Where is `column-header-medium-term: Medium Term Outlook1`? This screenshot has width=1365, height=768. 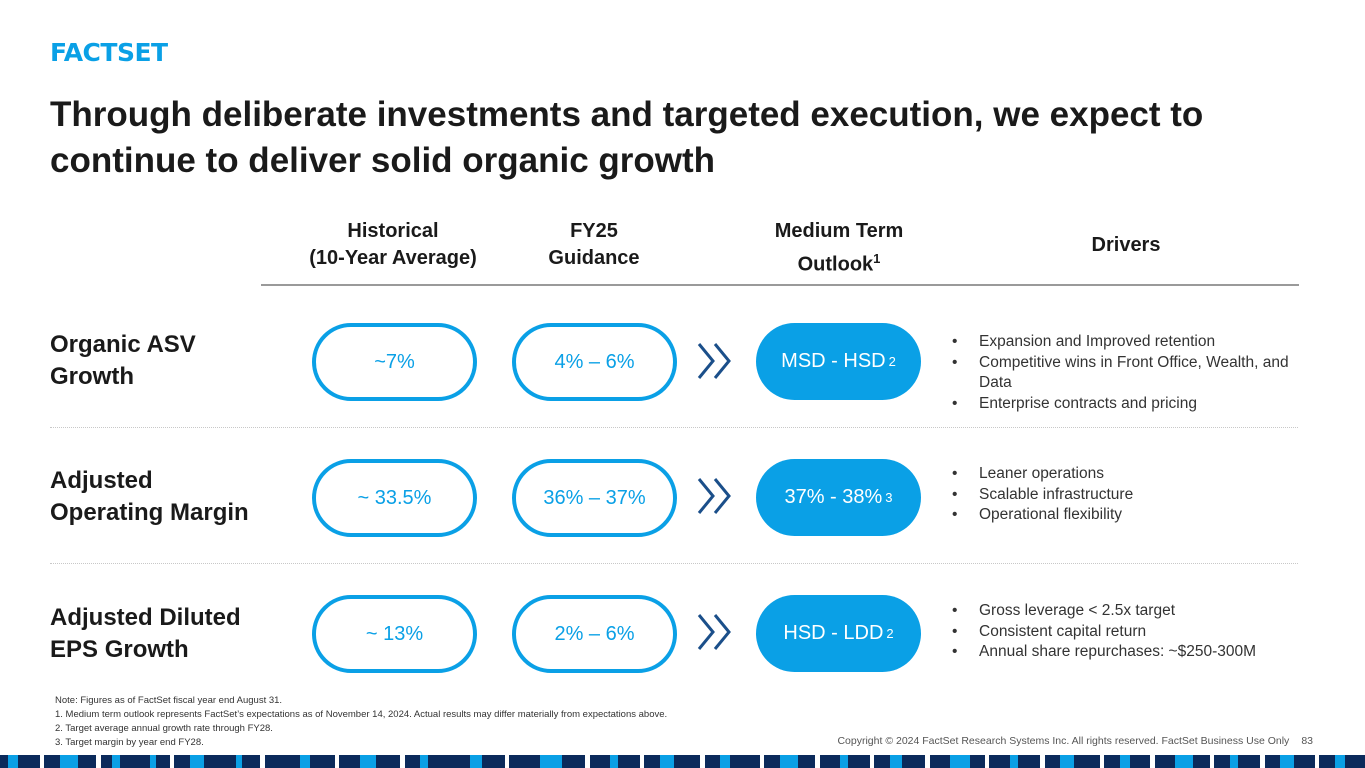
column-header-medium-term: Medium Term Outlook1 is located at coordinates (839, 248).